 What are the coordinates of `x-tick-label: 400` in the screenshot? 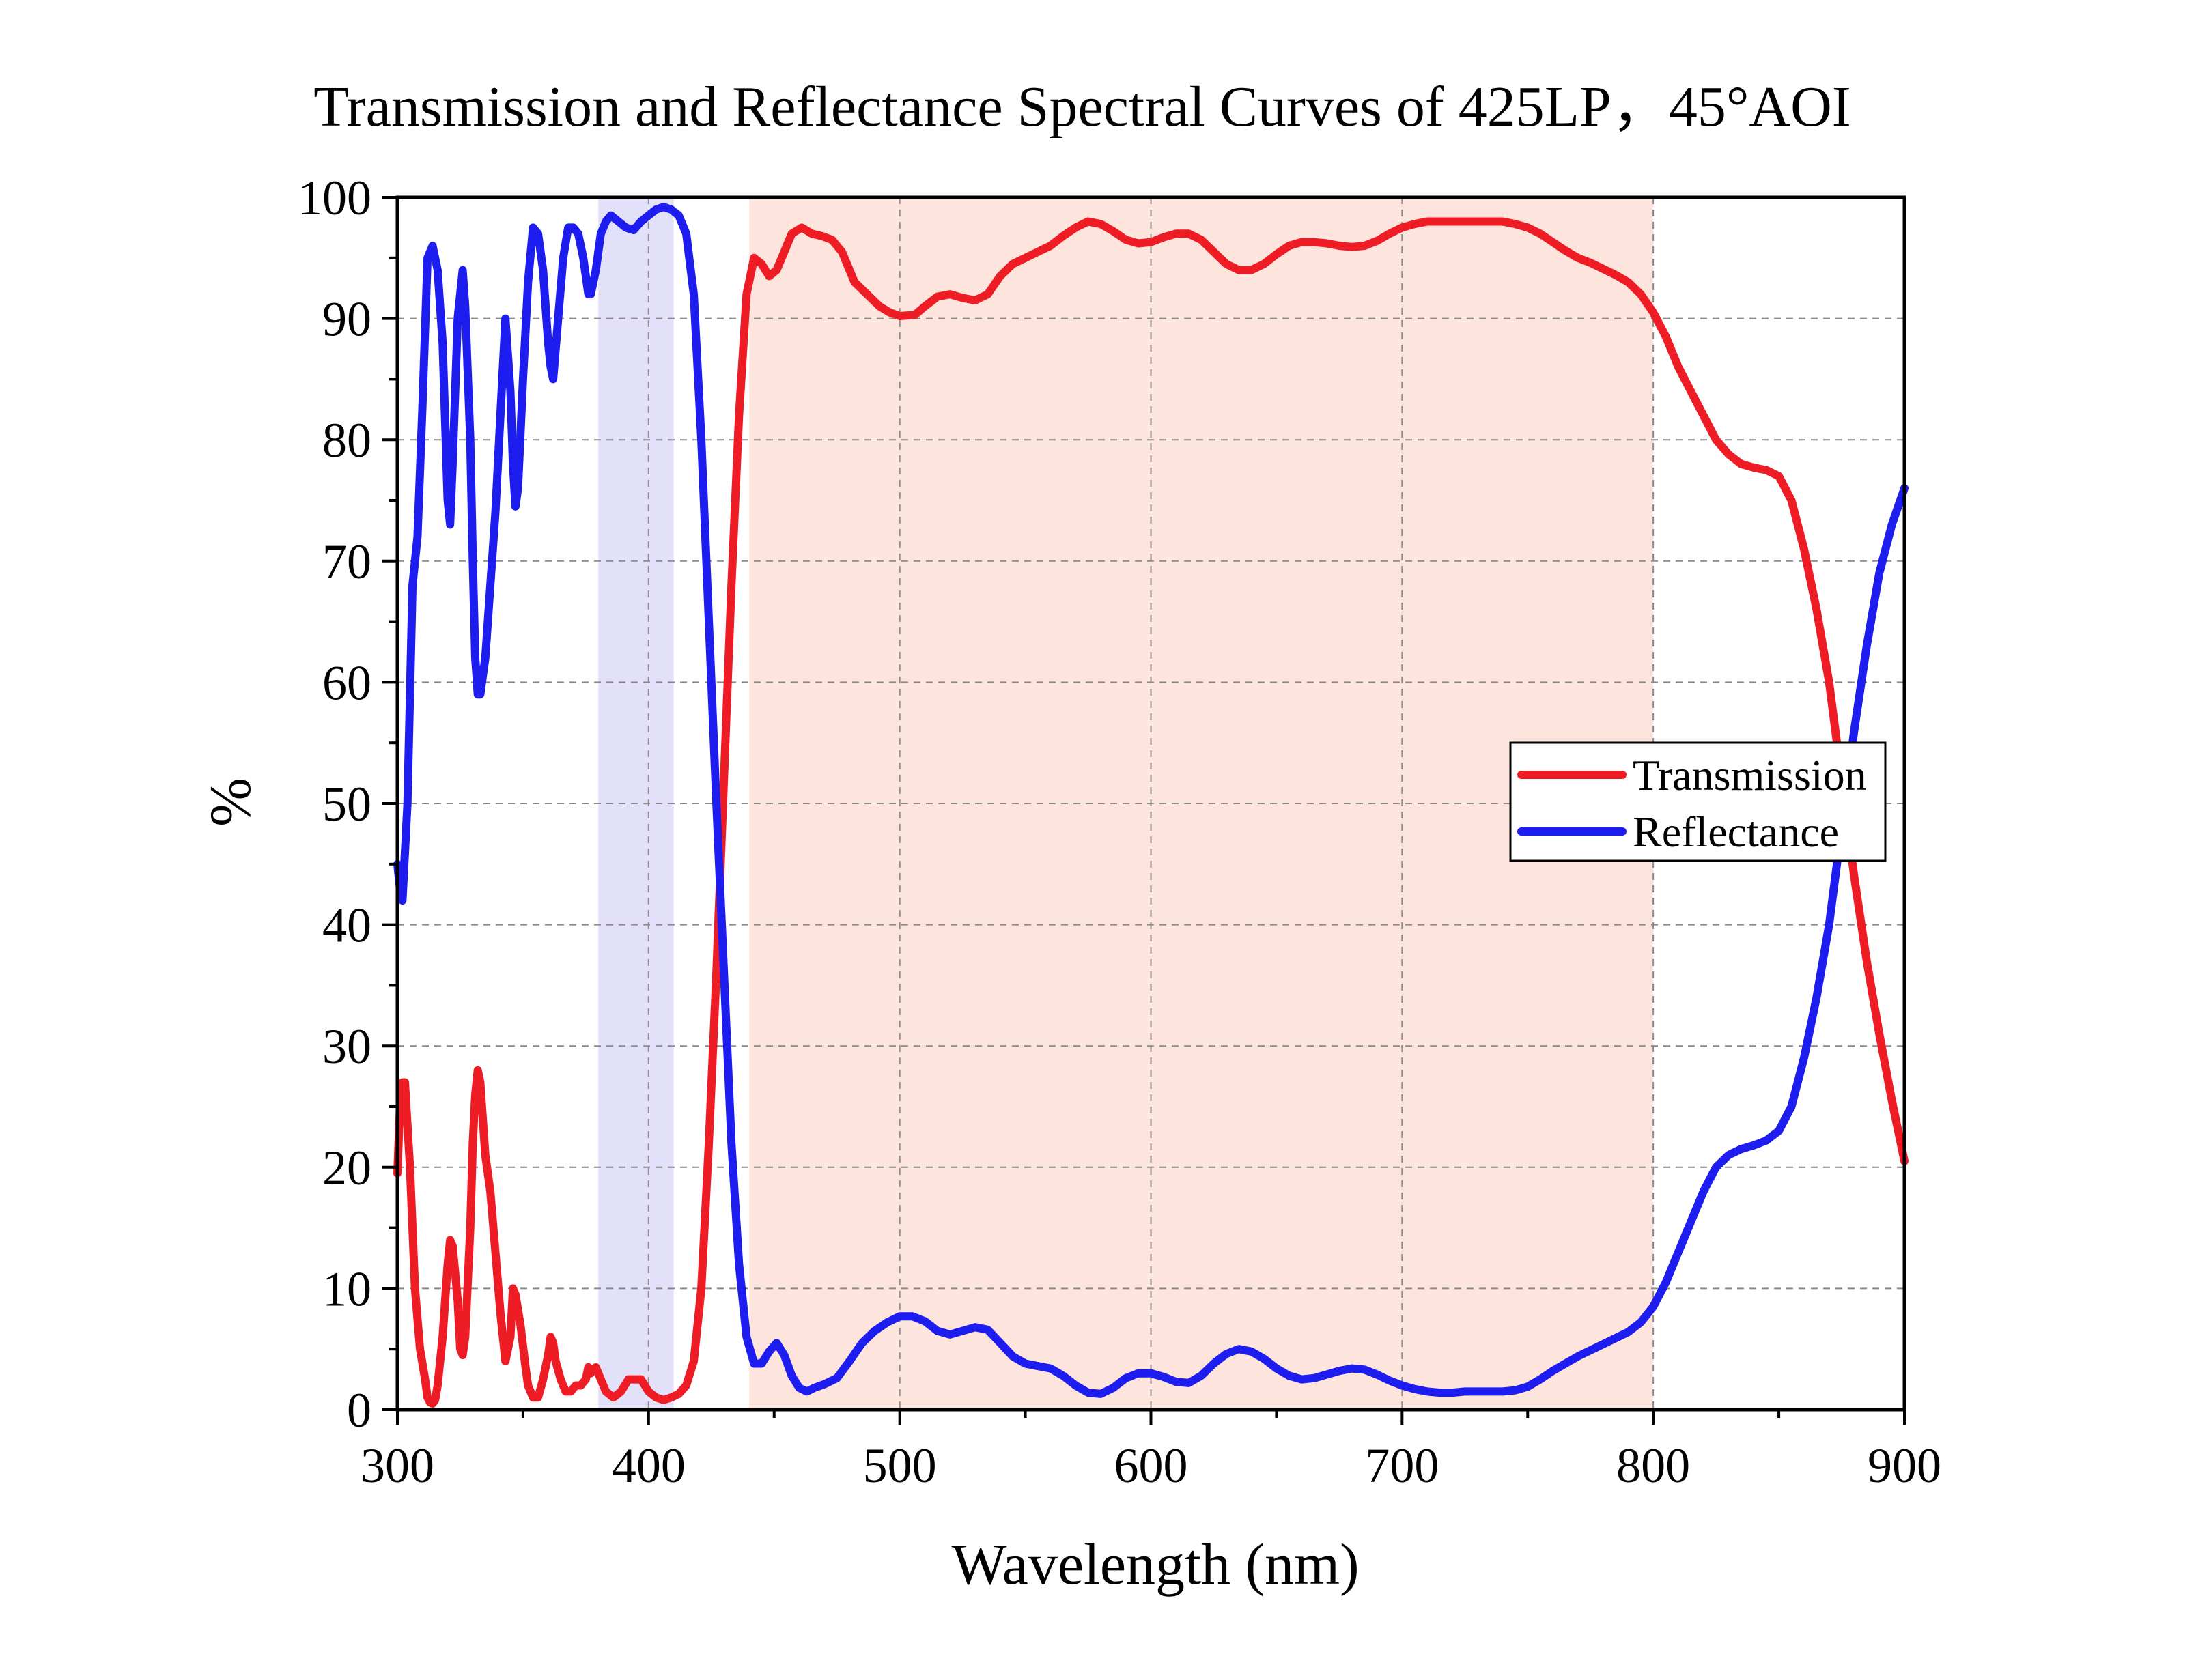 It's located at (649, 1465).